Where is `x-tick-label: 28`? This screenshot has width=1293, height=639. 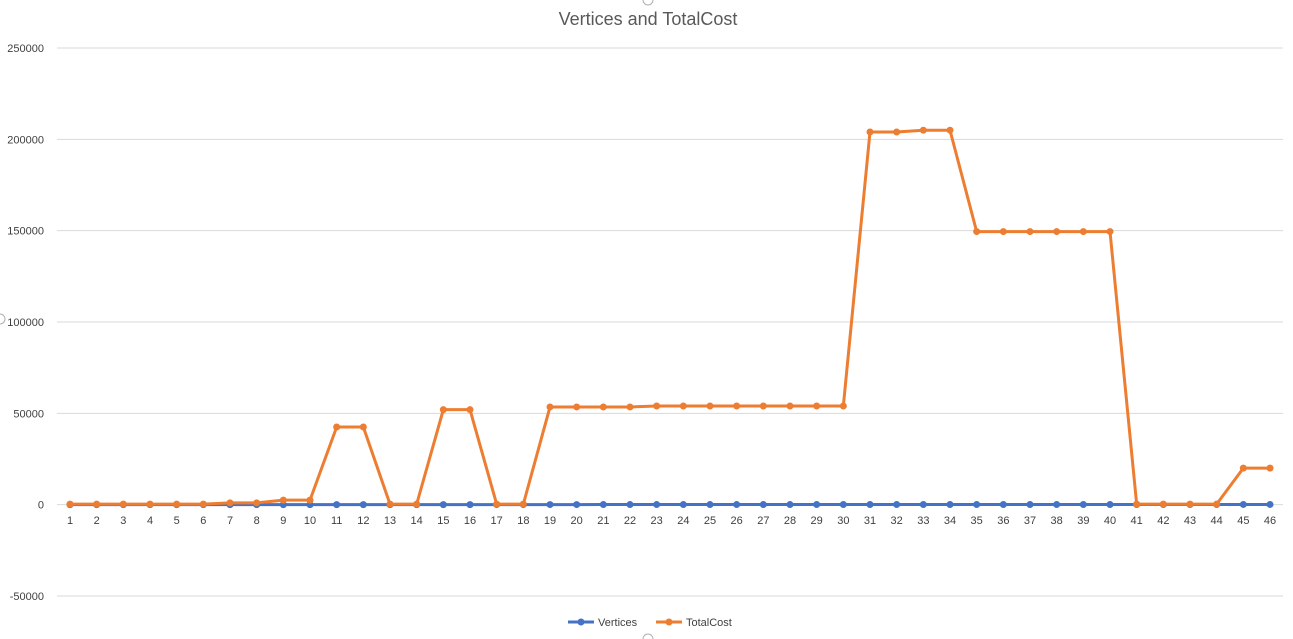
x-tick-label: 28 is located at coordinates (790, 521).